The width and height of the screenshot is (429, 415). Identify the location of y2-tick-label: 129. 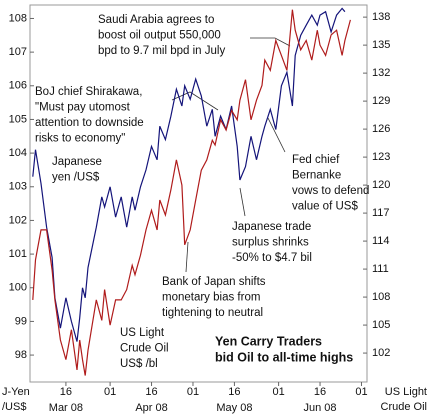
(381, 101).